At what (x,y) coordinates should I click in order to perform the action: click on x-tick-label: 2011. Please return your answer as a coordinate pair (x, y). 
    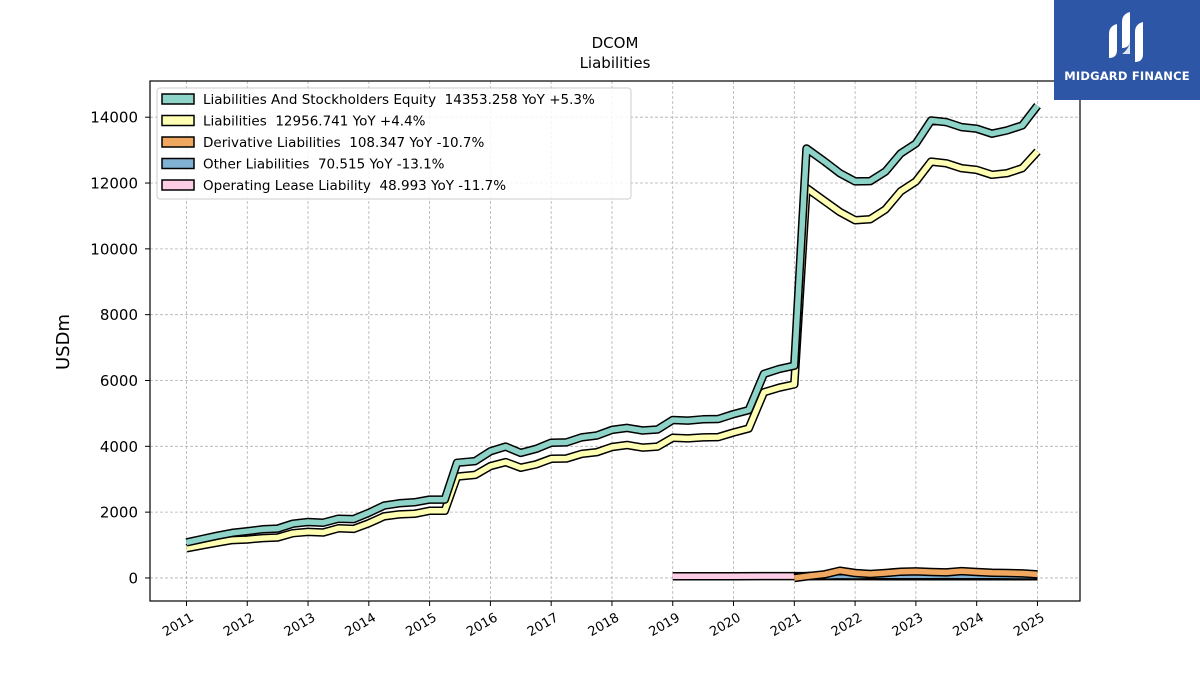
    Looking at the image, I should click on (178, 625).